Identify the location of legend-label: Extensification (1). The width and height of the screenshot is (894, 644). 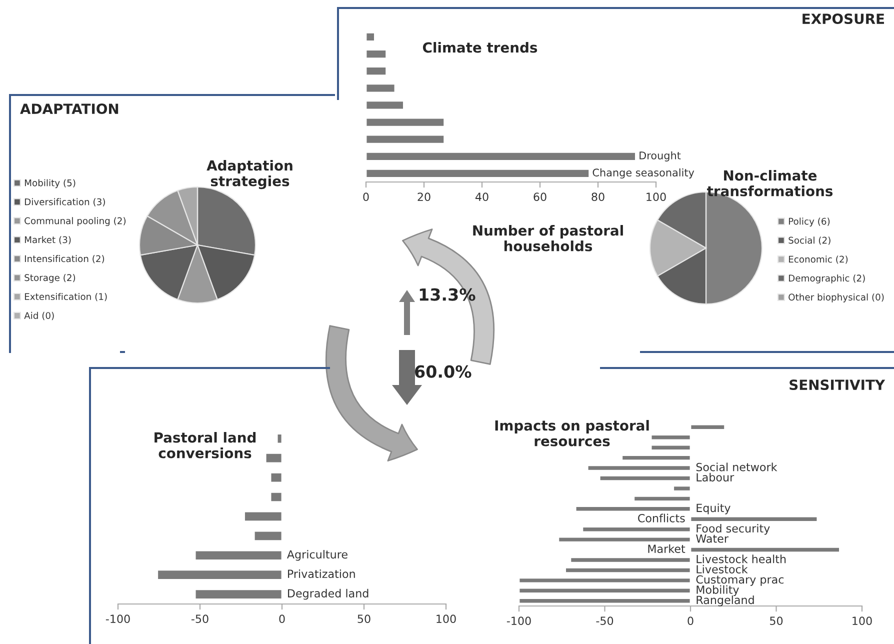
(65, 297).